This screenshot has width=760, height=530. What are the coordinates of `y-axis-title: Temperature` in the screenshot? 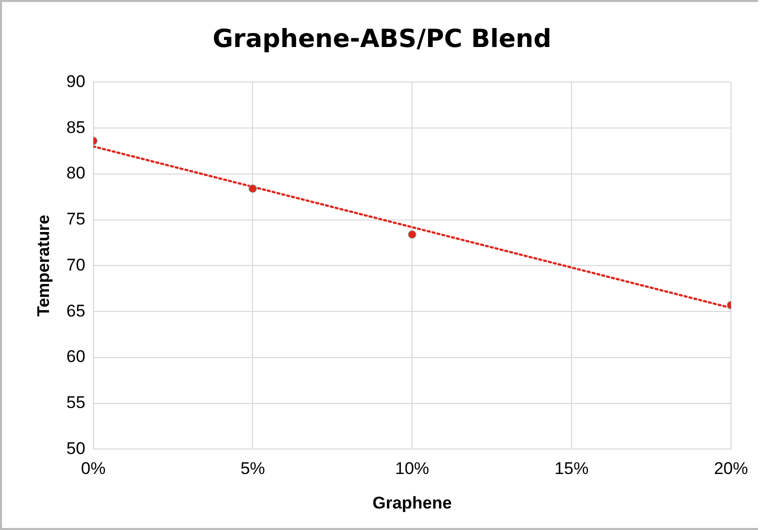 It's located at (43, 265).